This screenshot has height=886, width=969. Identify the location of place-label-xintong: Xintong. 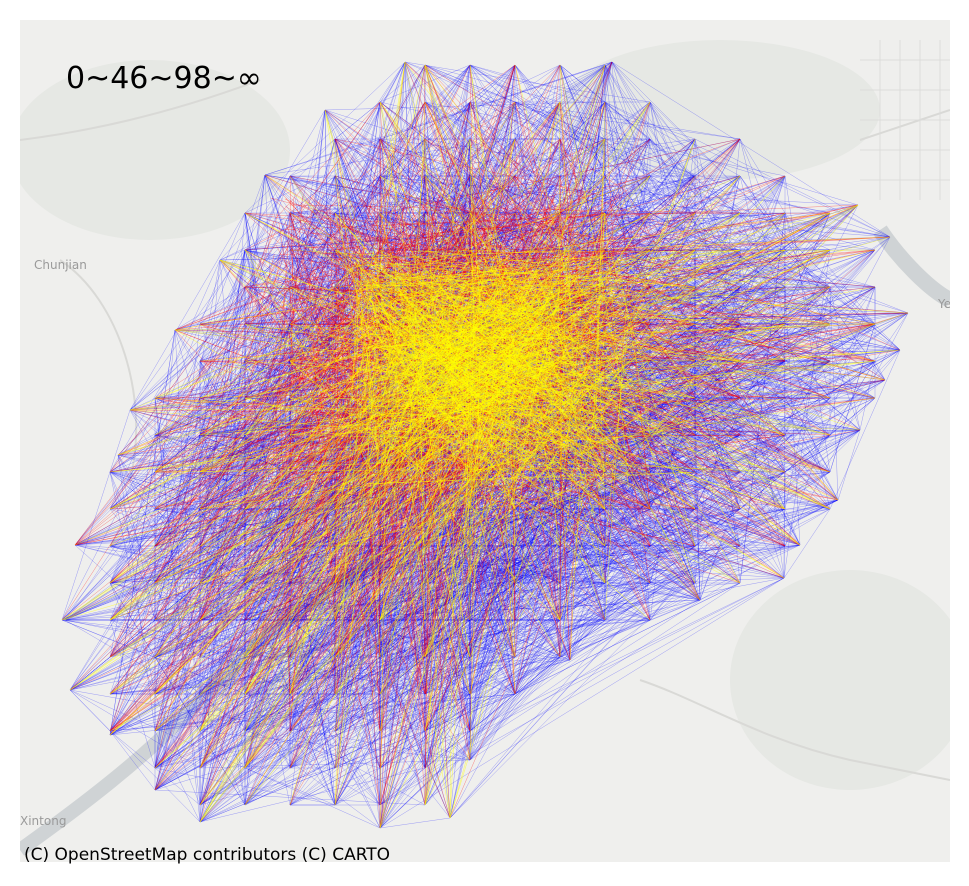
(43, 821).